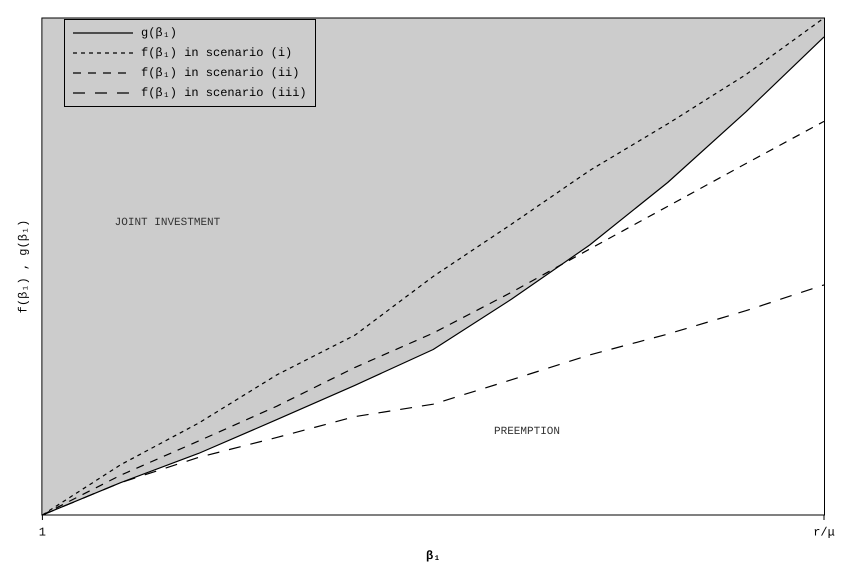 The image size is (846, 567). What do you see at coordinates (220, 73) in the screenshot?
I see `legend-label: f(β₁) in scenario (ii)` at bounding box center [220, 73].